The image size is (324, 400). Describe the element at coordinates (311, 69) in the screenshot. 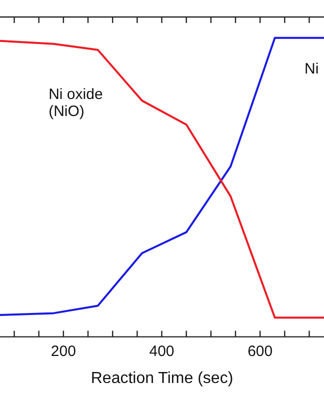

I see `series-label: Ni` at that location.